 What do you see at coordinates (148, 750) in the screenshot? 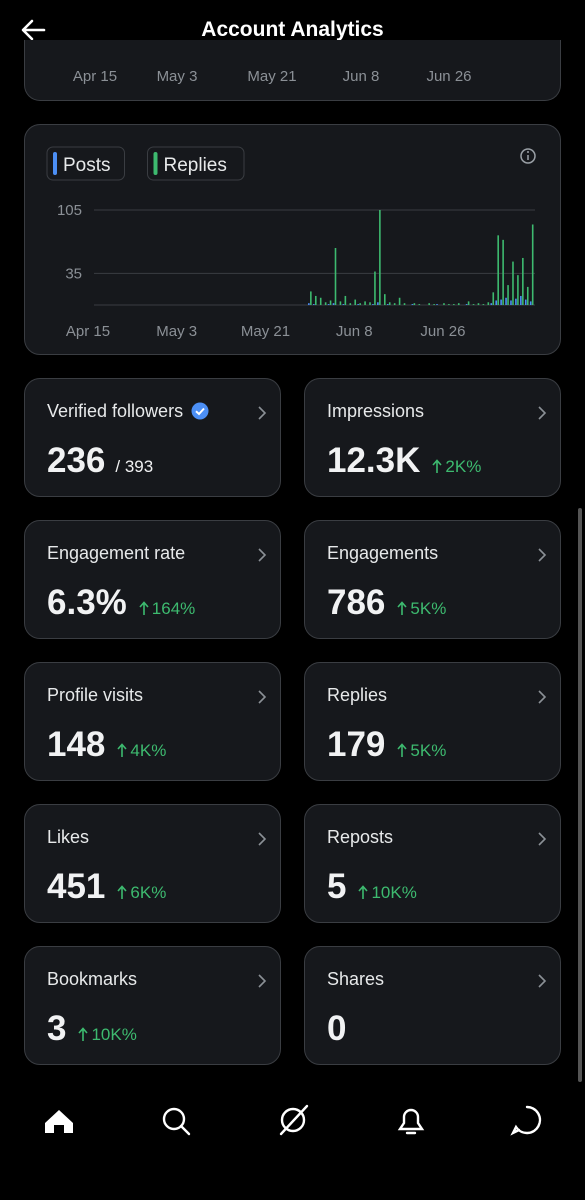
I see `change-text: 4K%` at bounding box center [148, 750].